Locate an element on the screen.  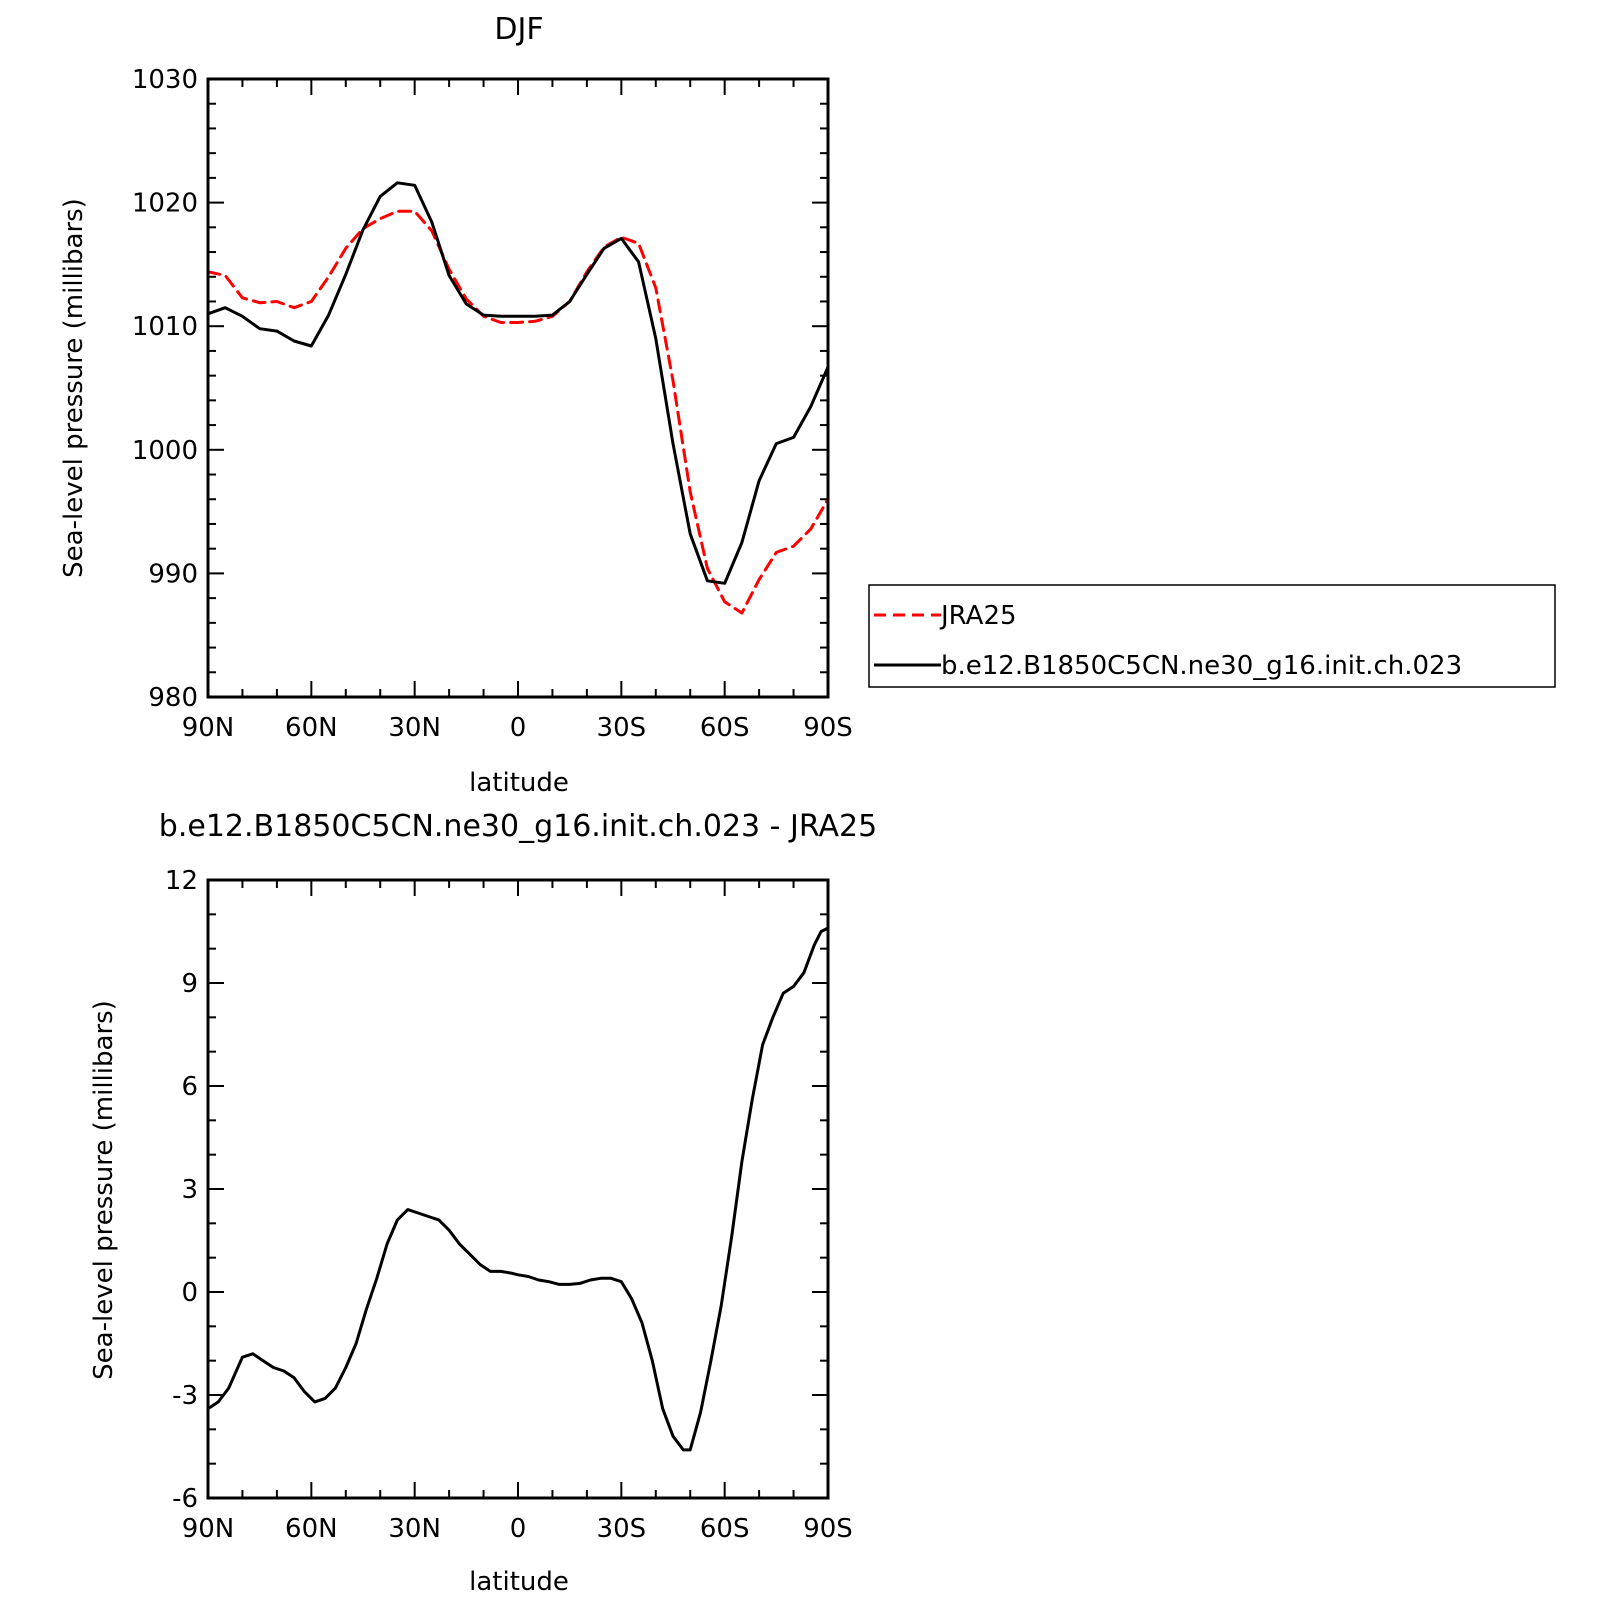
chart-bottom-ticks is located at coordinates (518, 1189).